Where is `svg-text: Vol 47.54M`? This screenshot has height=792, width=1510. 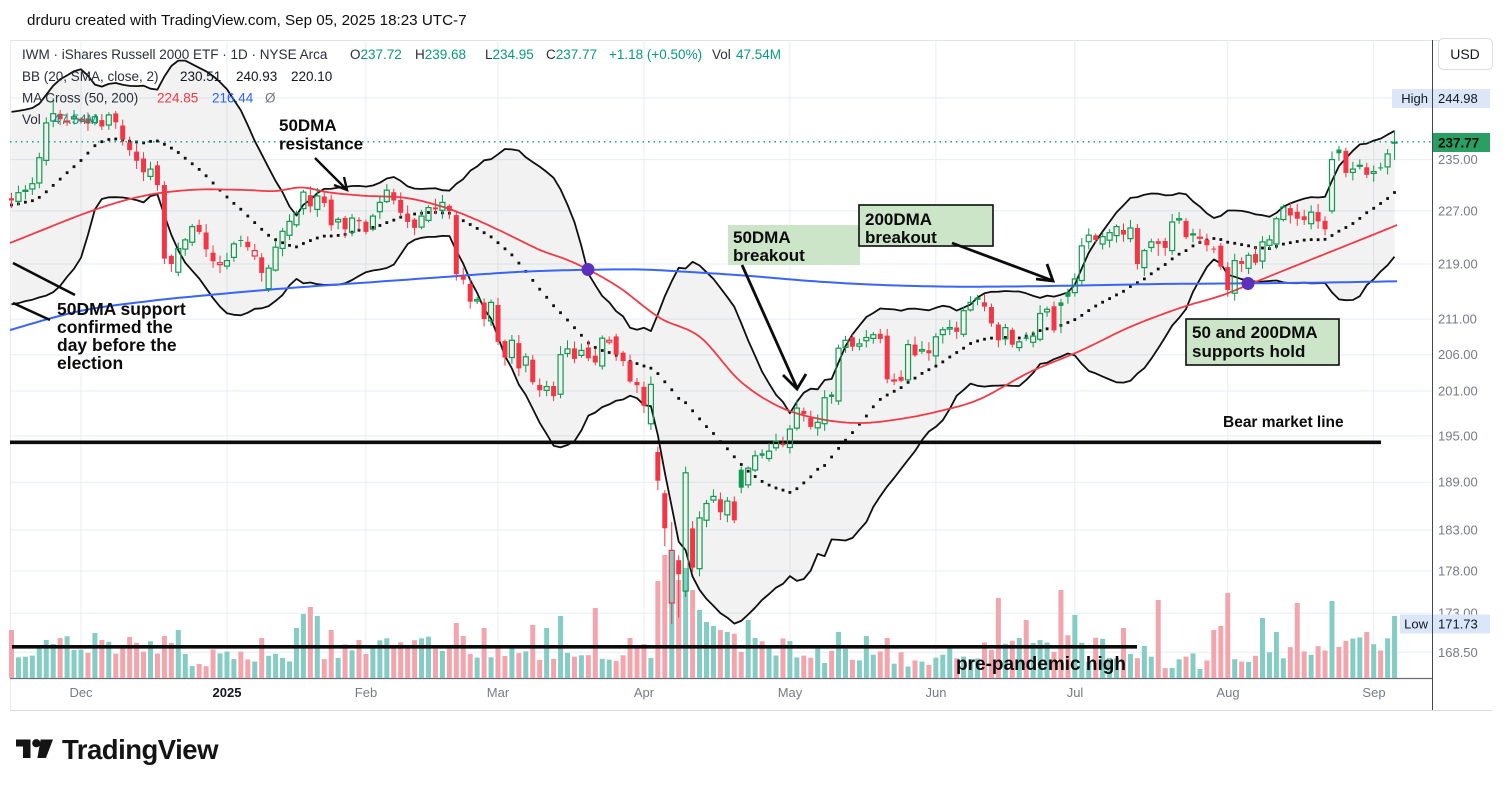
svg-text: Vol 47.54M is located at coordinates (60, 119).